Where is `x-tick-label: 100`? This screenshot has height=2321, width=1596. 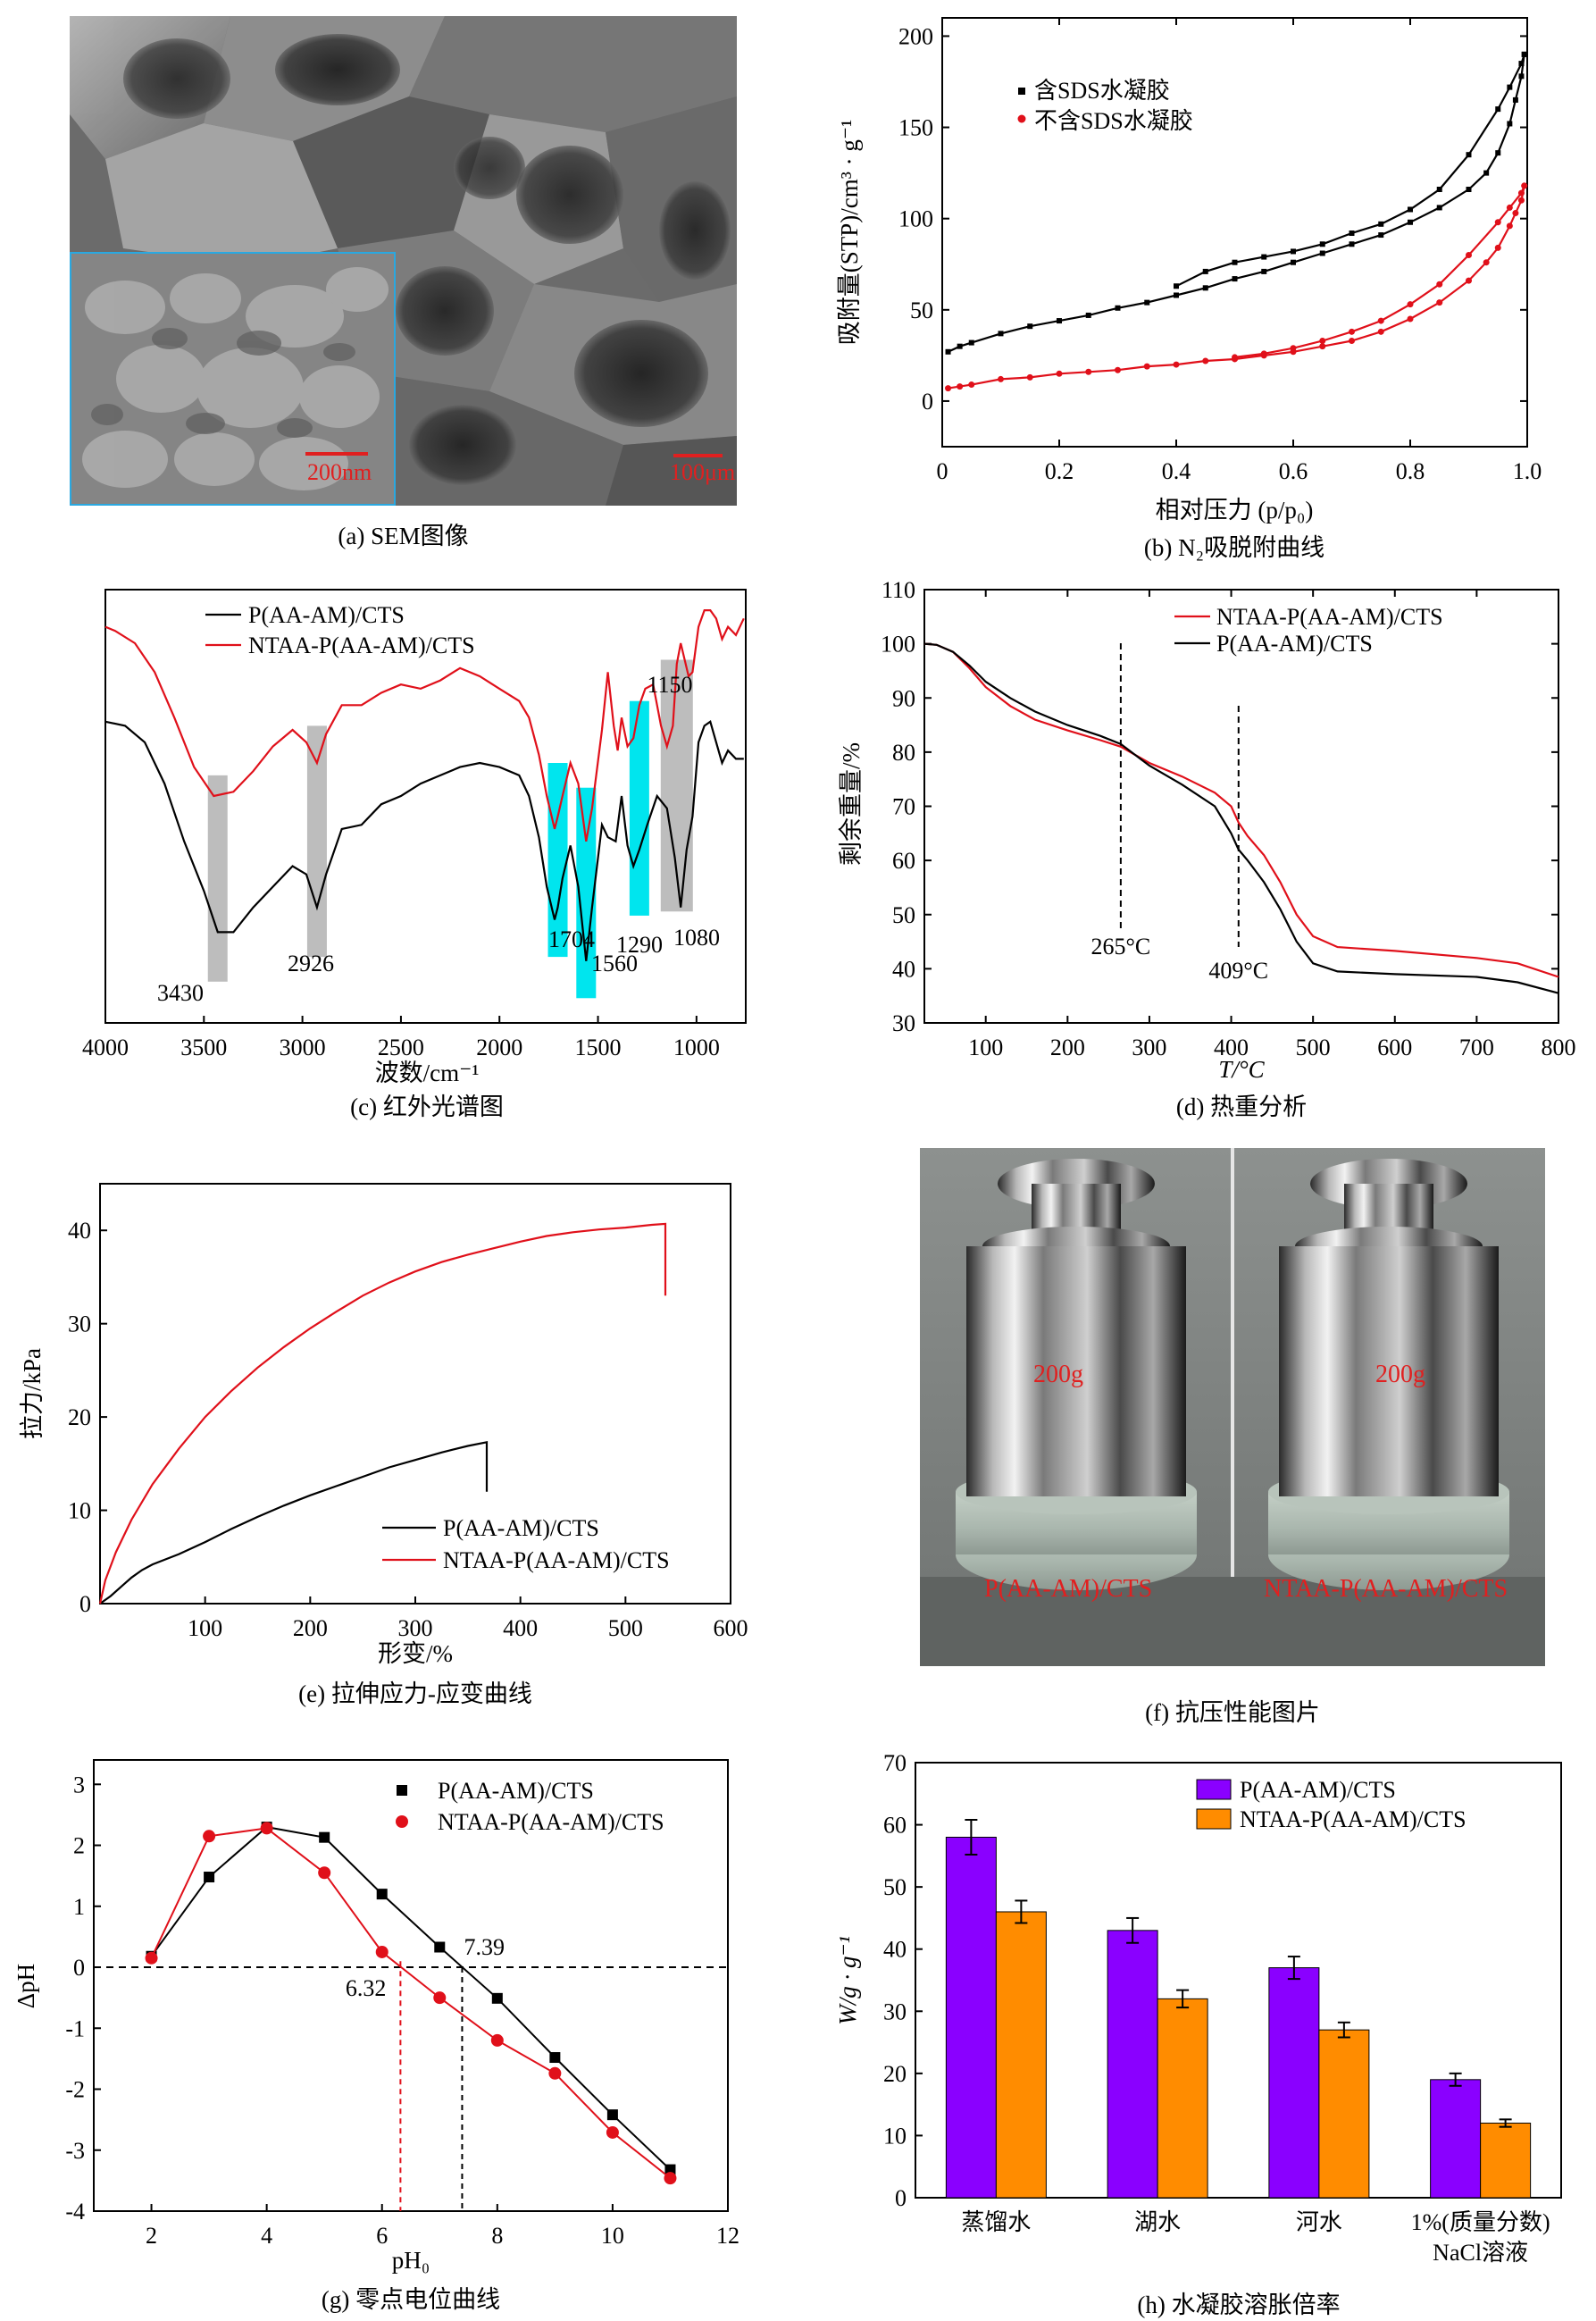
x-tick-label: 100 is located at coordinates (205, 1628).